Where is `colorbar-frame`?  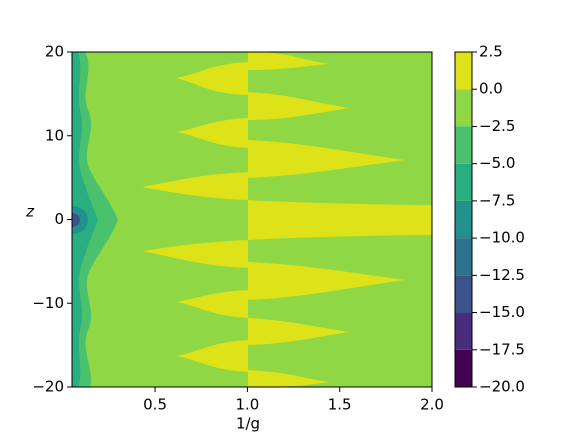
colorbar-frame is located at coordinates (463, 219).